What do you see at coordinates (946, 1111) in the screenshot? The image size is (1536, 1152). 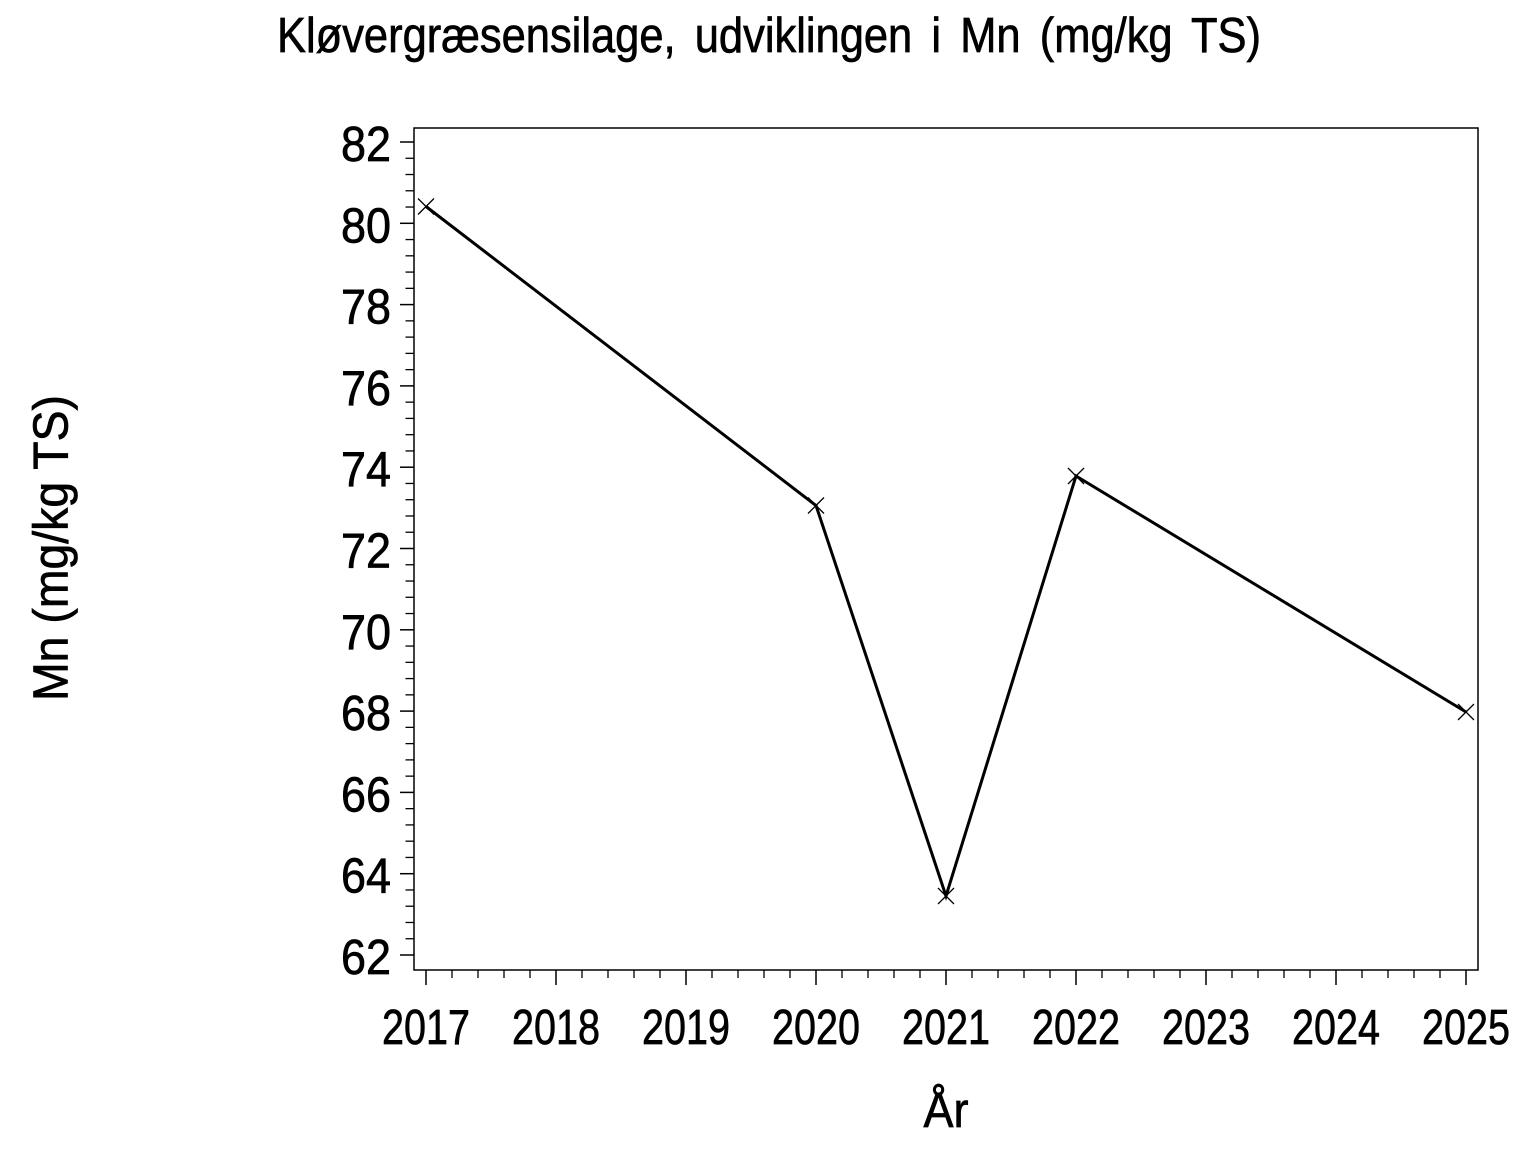 I see `svg-text: År` at bounding box center [946, 1111].